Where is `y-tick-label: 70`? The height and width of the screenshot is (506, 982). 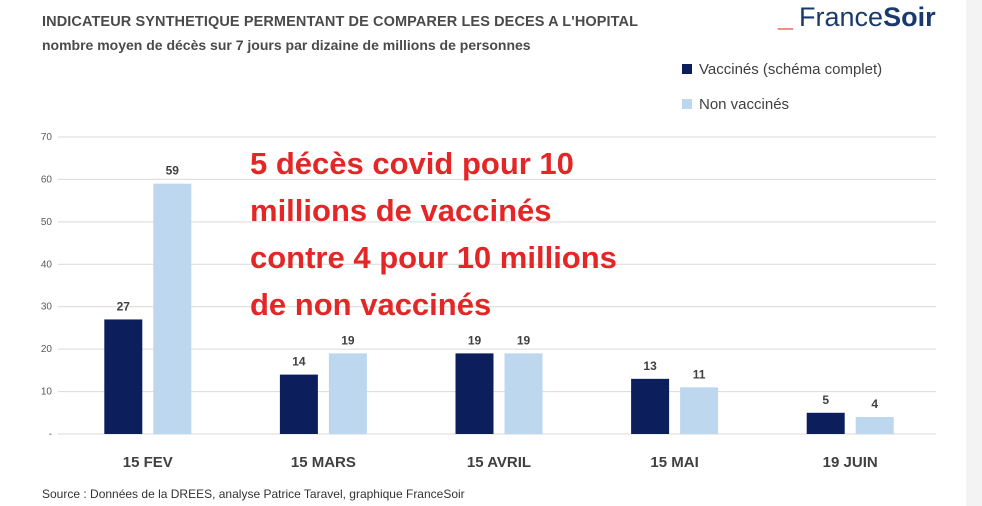
y-tick-label: 70 is located at coordinates (47, 137).